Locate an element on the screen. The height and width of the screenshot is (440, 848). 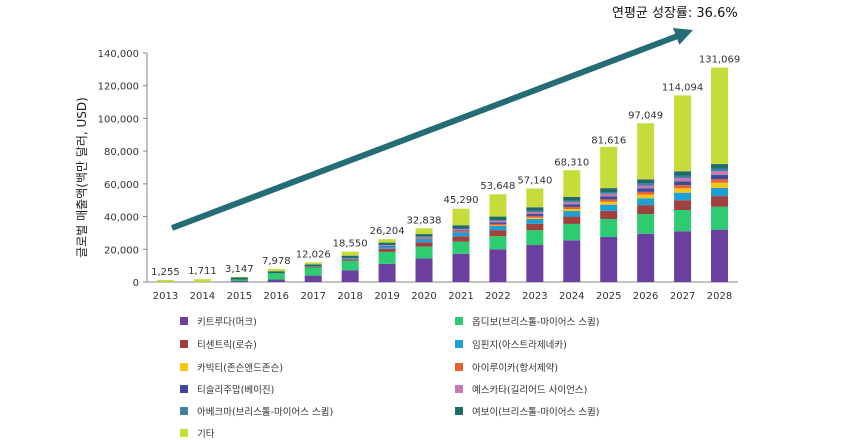
bar-total-label: 97,049 is located at coordinates (645, 115).